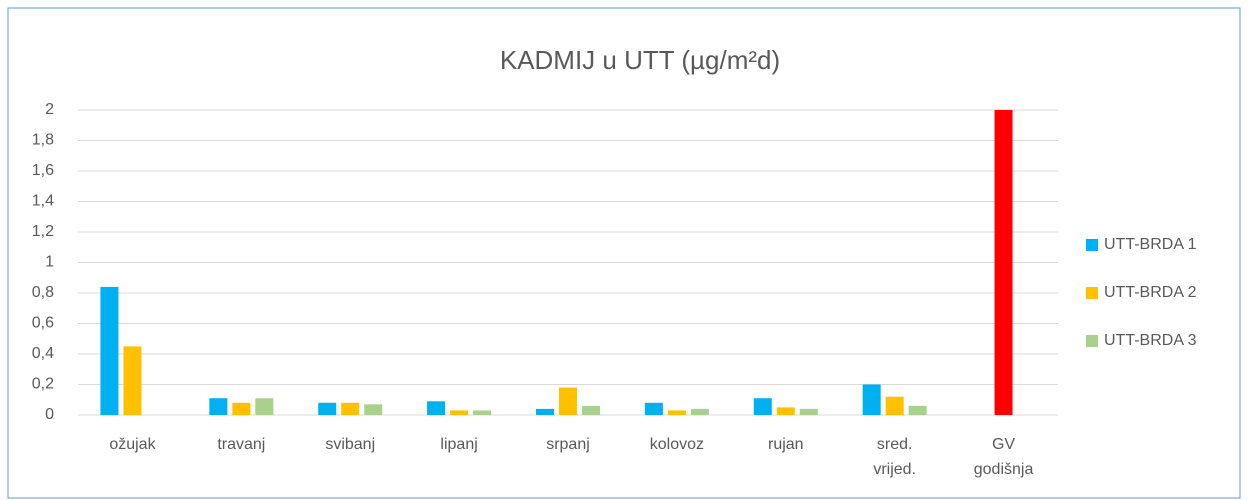 Image resolution: width=1249 pixels, height=500 pixels. What do you see at coordinates (241, 444) in the screenshot?
I see `x-tick-label: travanj` at bounding box center [241, 444].